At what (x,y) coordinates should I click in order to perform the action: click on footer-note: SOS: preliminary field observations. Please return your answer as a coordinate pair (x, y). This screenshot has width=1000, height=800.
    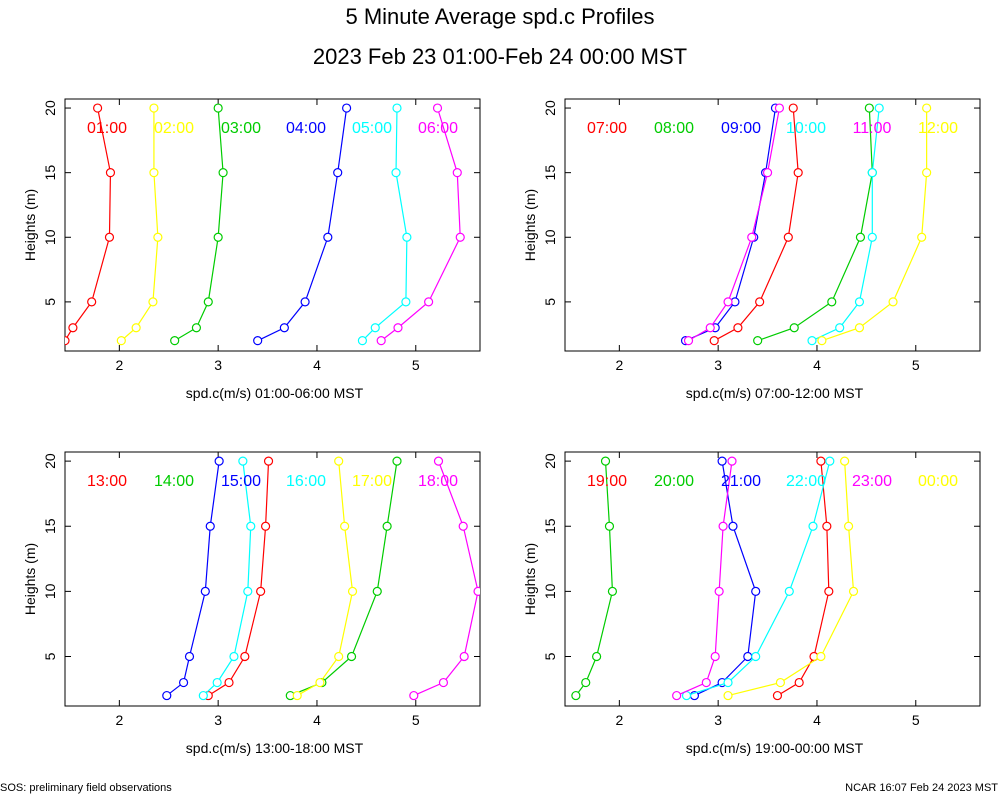
    Looking at the image, I should click on (86, 788).